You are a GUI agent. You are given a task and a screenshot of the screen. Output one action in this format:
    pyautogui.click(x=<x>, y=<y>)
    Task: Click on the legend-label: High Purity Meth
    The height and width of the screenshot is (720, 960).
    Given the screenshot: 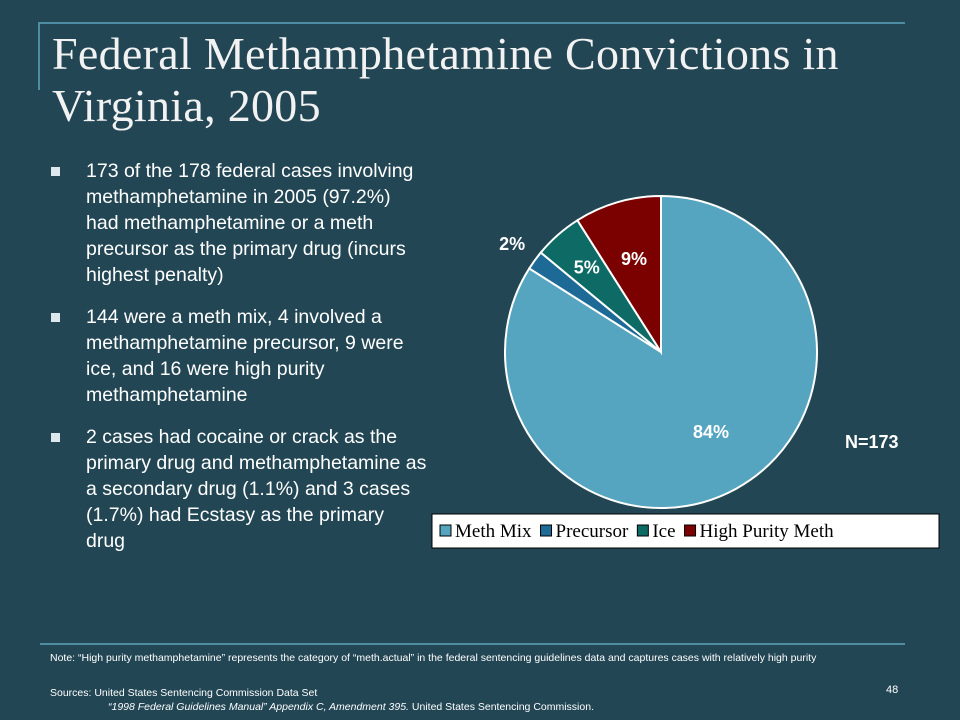 What is the action you would take?
    pyautogui.click(x=767, y=531)
    